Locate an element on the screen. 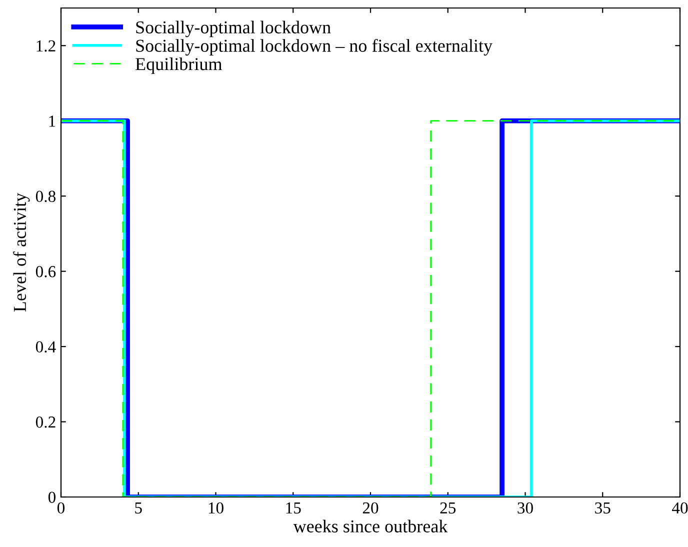 Image resolution: width=688 pixels, height=547 pixels. y-tick-label: 1 is located at coordinates (52, 121).